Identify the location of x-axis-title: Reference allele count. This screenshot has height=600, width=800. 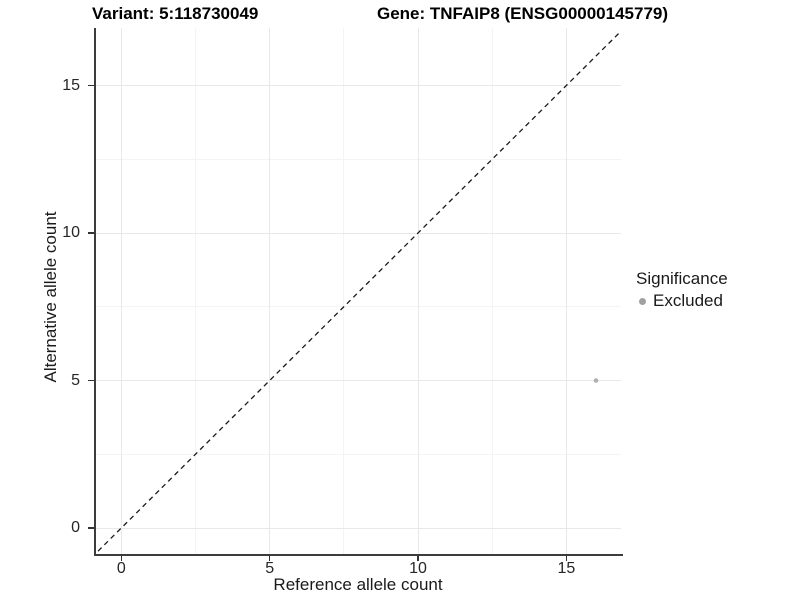
(358, 584).